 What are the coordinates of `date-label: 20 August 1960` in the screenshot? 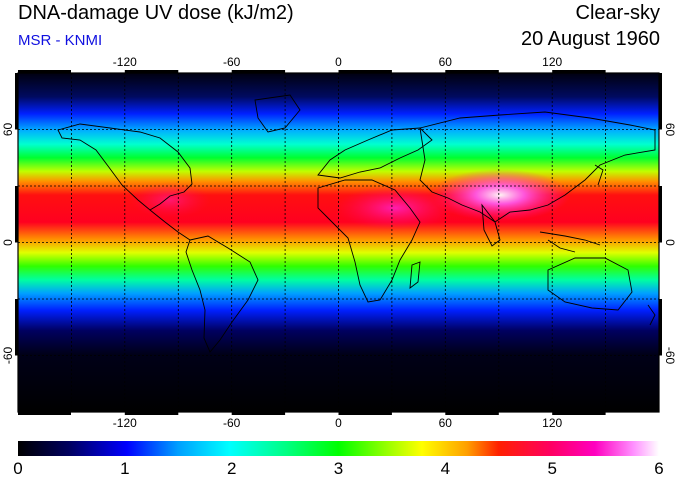 It's located at (590, 39).